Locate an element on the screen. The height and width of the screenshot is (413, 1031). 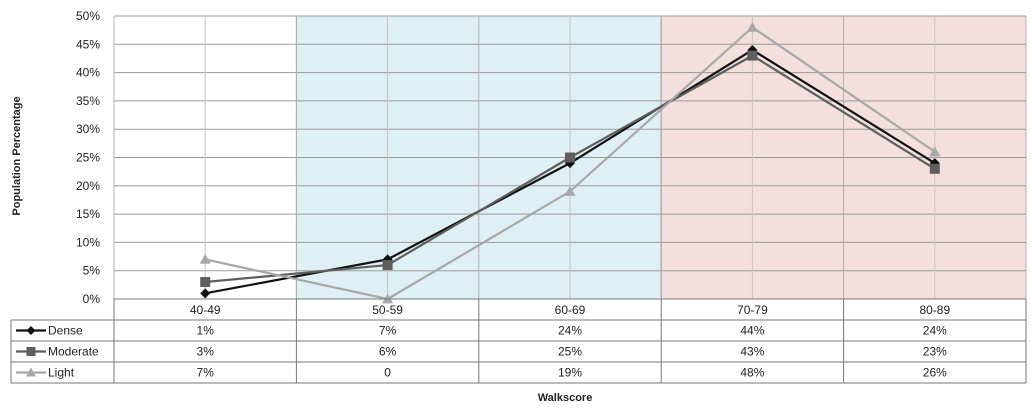
x-category-label: 60-69 is located at coordinates (570, 310).